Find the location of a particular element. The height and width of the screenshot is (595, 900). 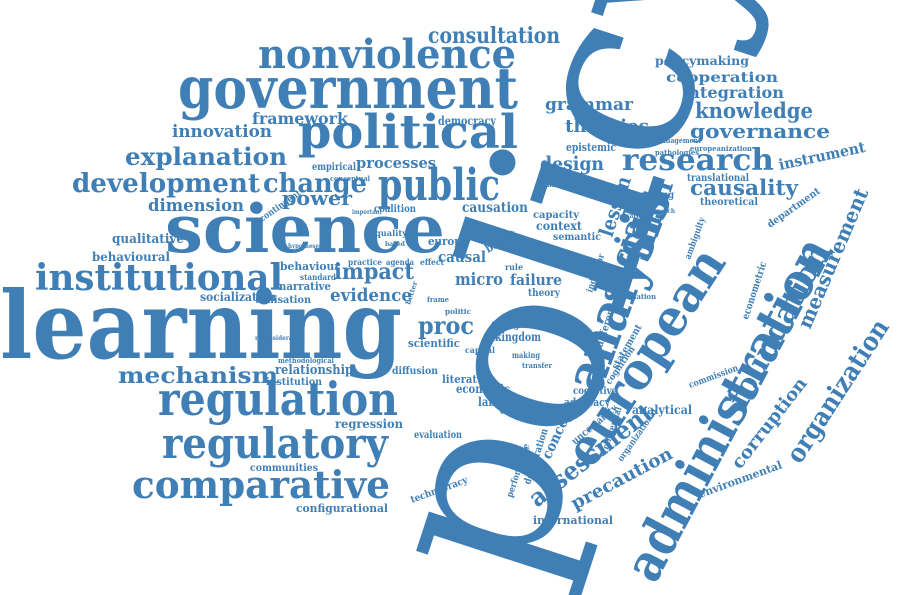

word-politic: politic is located at coordinates (458, 311).